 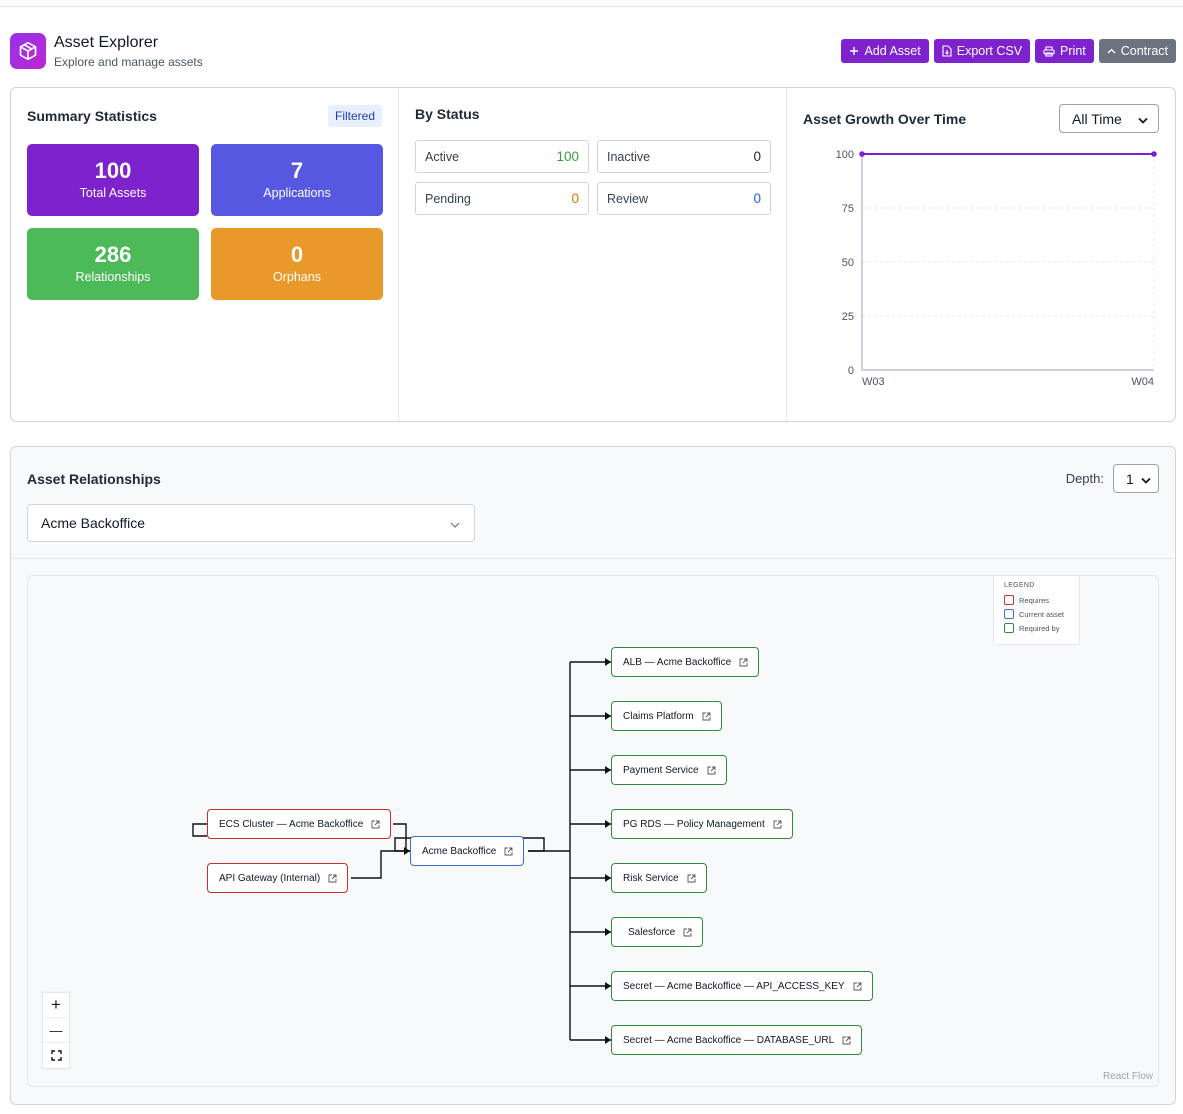 I want to click on time-range-value: All Time, so click(x=1097, y=118).